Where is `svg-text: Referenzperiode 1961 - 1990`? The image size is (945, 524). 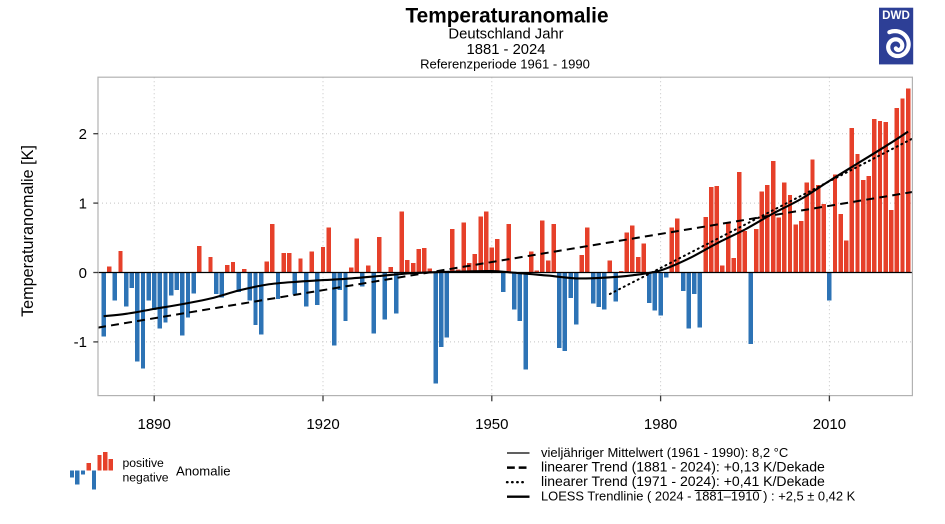 svg-text: Referenzperiode 1961 - 1990 is located at coordinates (505, 64).